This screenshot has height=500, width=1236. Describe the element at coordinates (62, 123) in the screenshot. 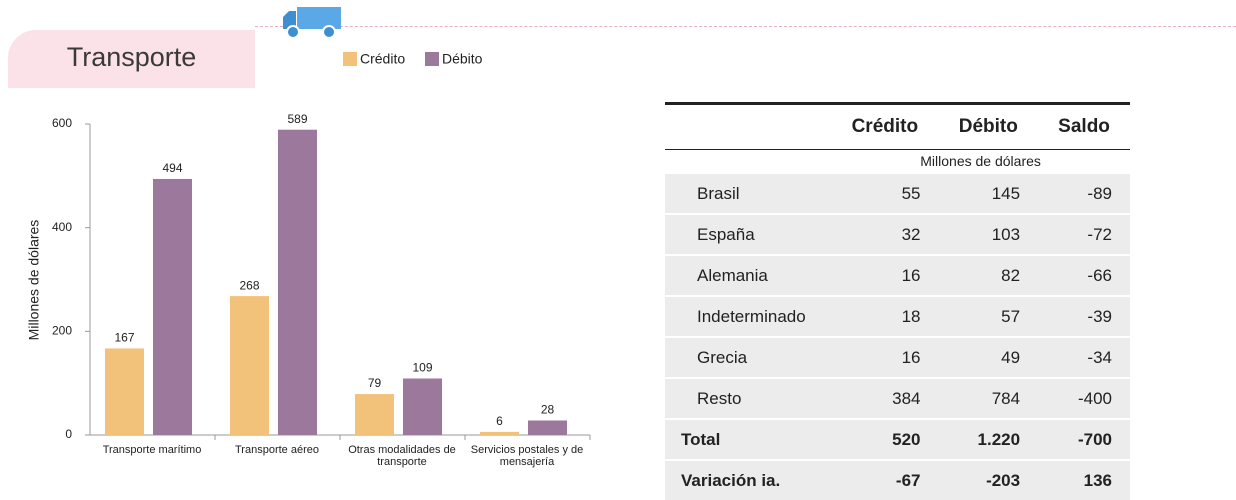

I see `y-tick-label: 600` at that location.